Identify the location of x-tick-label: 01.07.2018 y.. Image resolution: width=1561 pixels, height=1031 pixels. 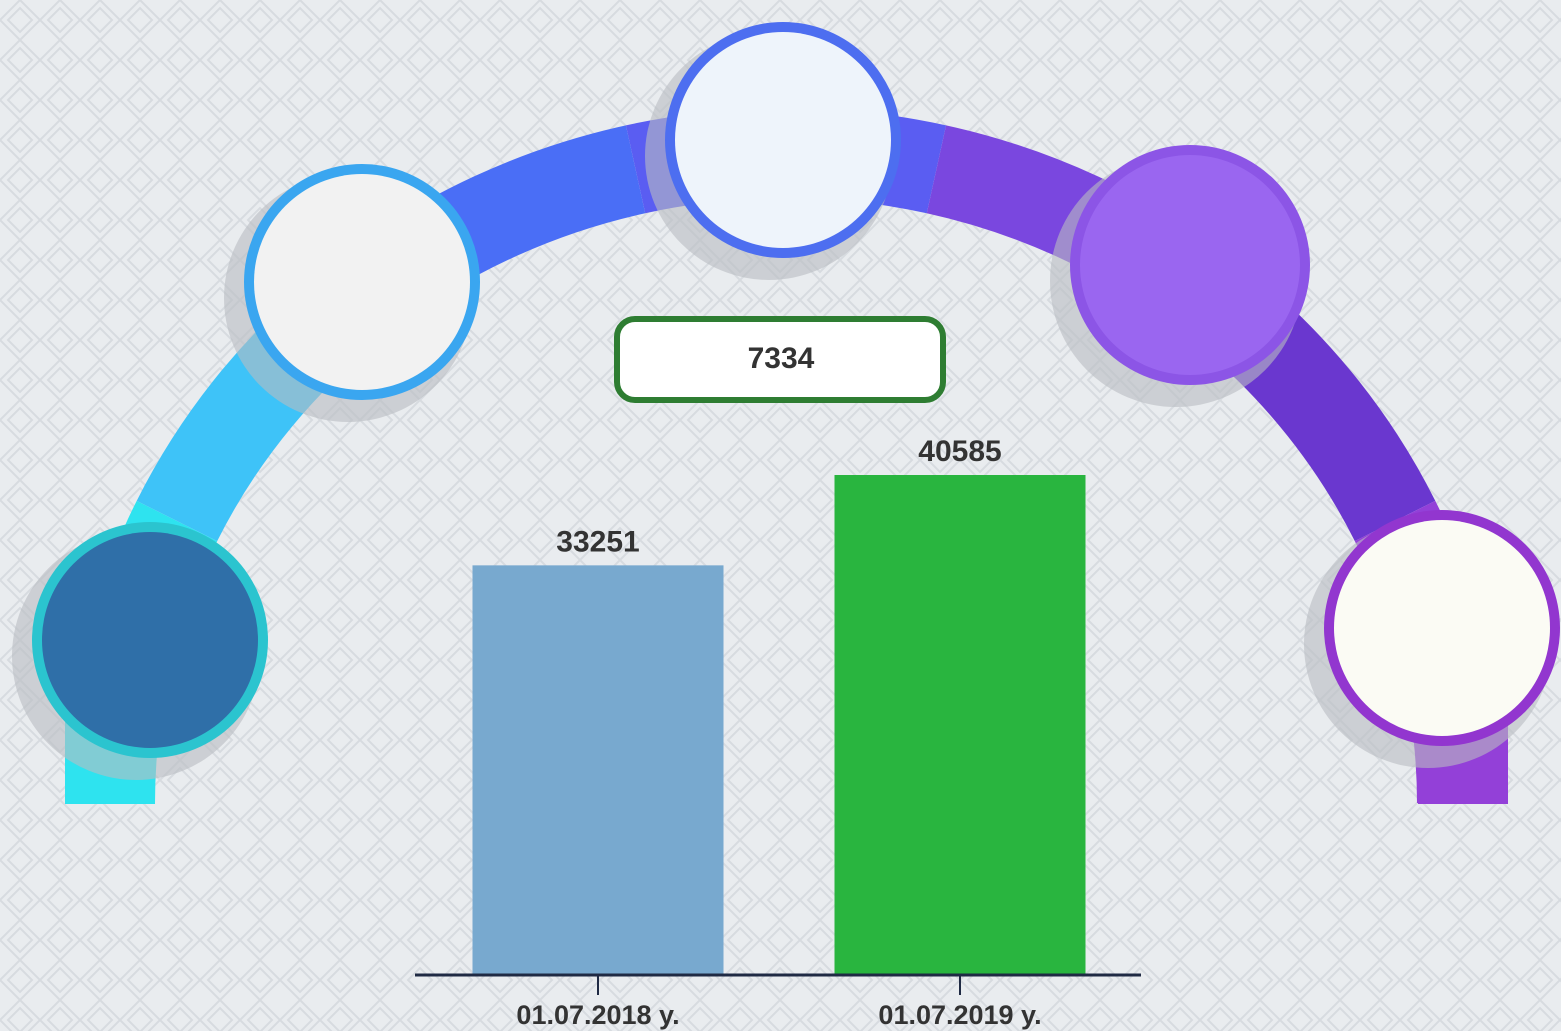
(597, 1015).